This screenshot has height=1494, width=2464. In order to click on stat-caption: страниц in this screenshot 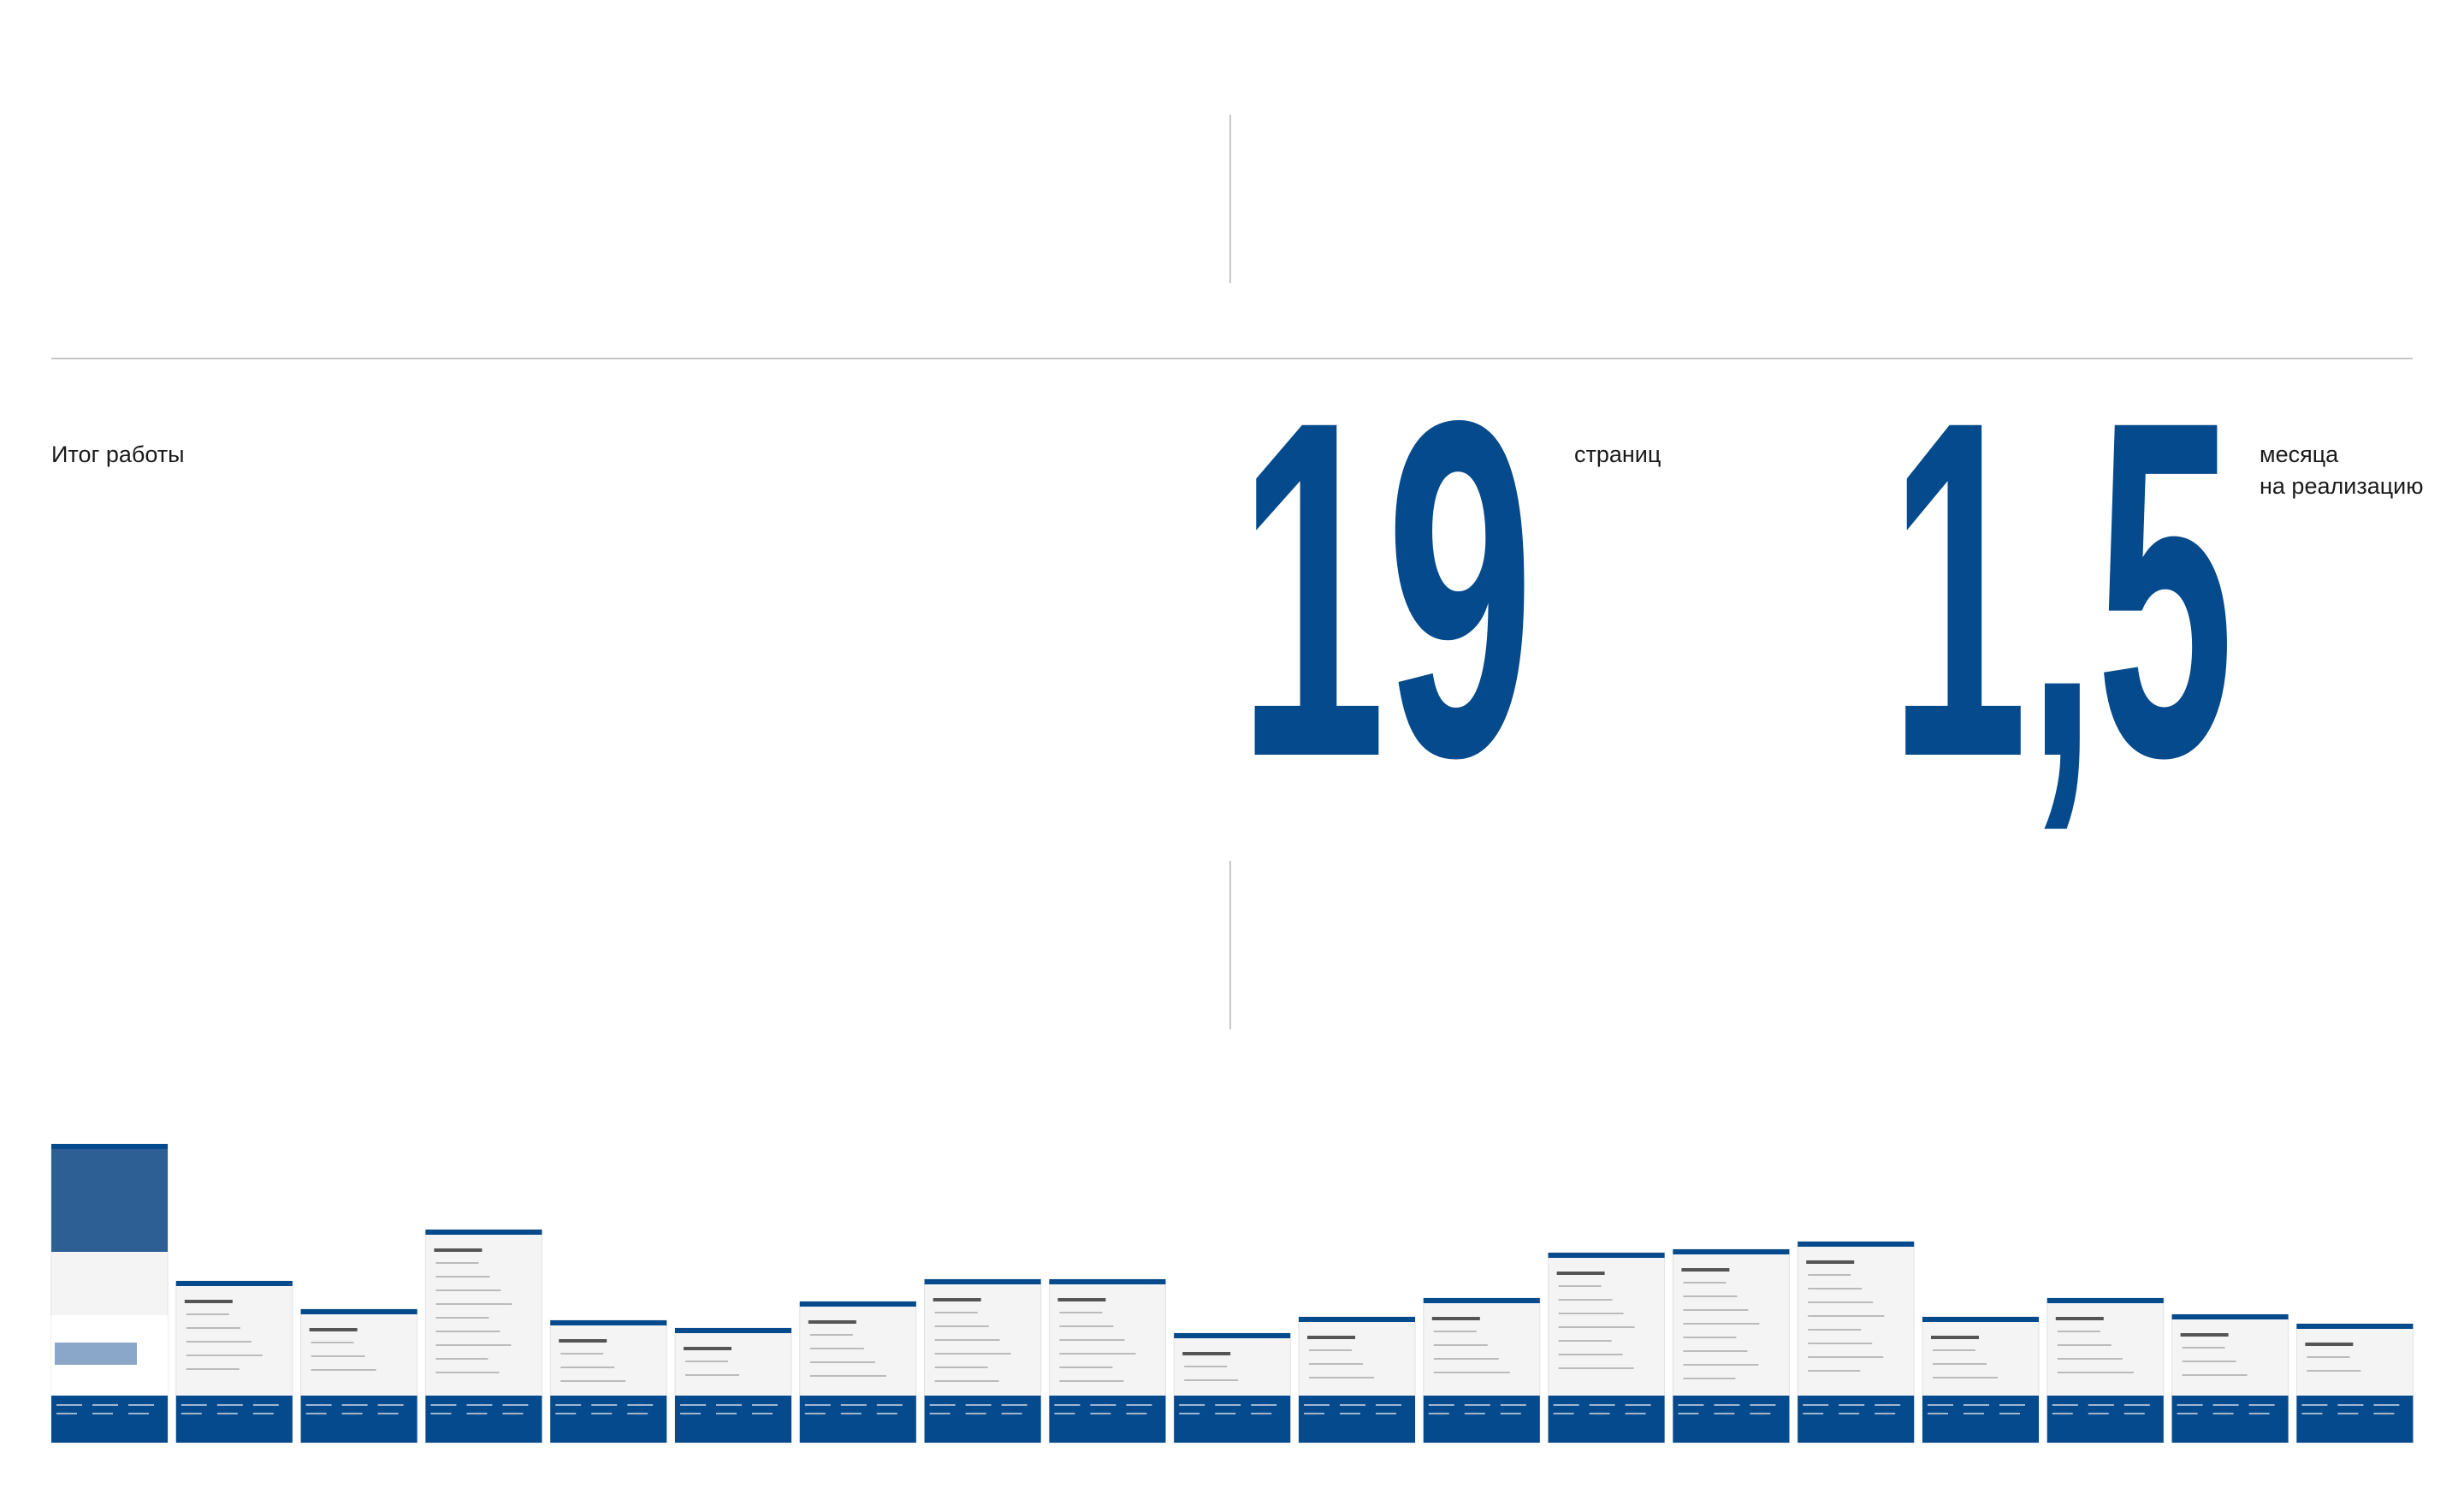, I will do `click(1617, 455)`.